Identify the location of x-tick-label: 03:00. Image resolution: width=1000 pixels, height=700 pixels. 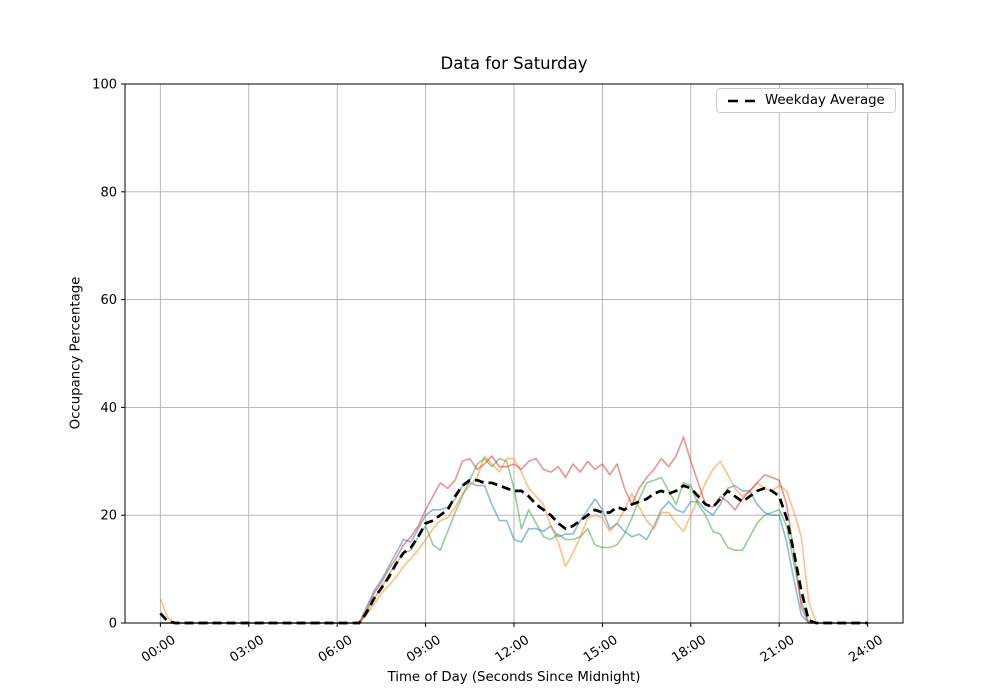
(247, 649).